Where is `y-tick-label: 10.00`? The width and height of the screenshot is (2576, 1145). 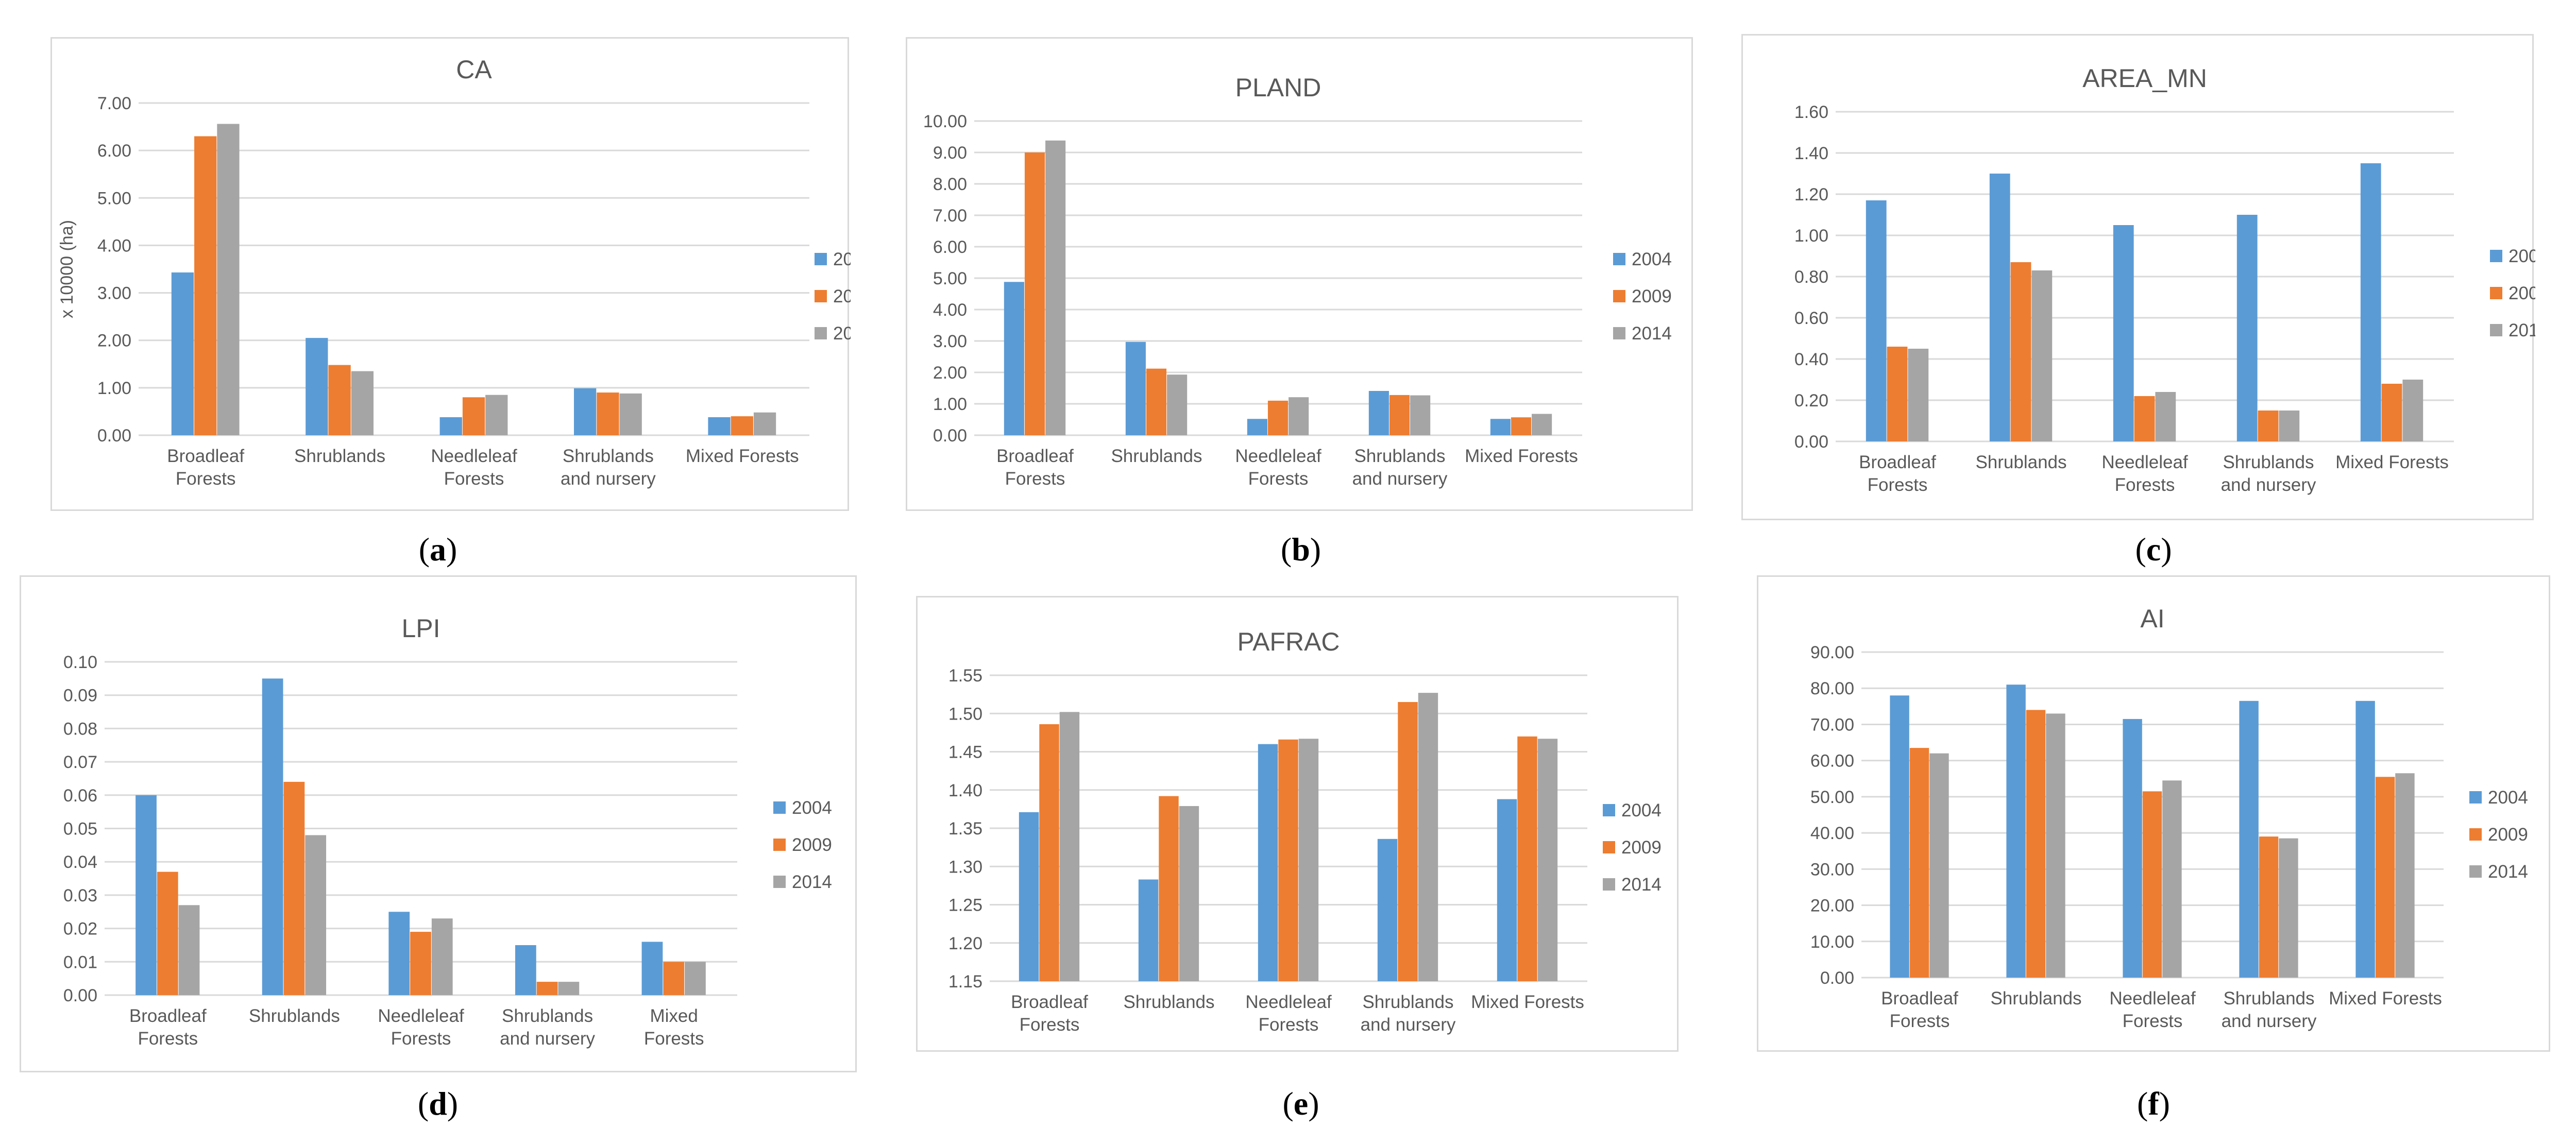 y-tick-label: 10.00 is located at coordinates (1832, 942).